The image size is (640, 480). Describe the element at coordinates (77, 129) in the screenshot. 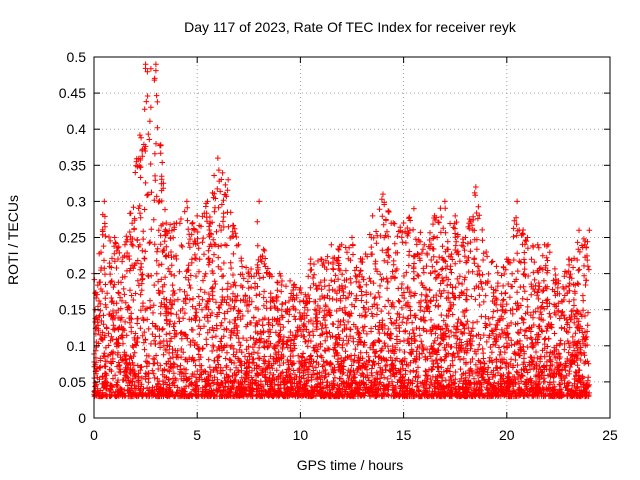

I see `y-tick-label: 0.4` at that location.